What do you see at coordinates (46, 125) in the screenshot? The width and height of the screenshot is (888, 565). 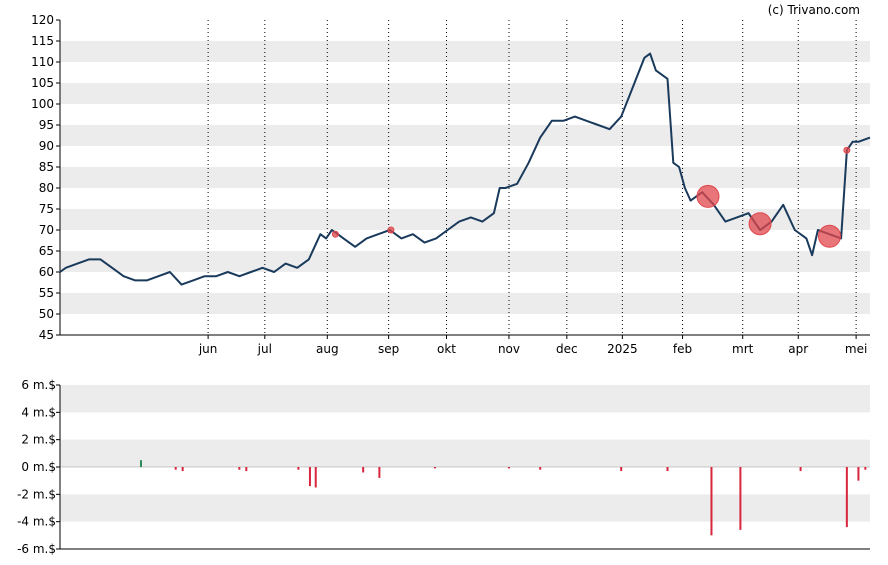 I see `y-tick-label: 95` at bounding box center [46, 125].